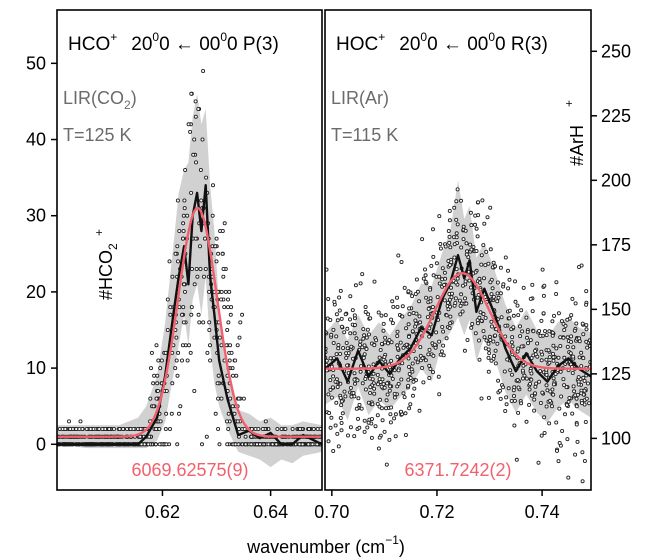 This screenshot has height=560, width=669. Describe the element at coordinates (577, 145) in the screenshot. I see `right-y-axis-label: #ArH` at that location.